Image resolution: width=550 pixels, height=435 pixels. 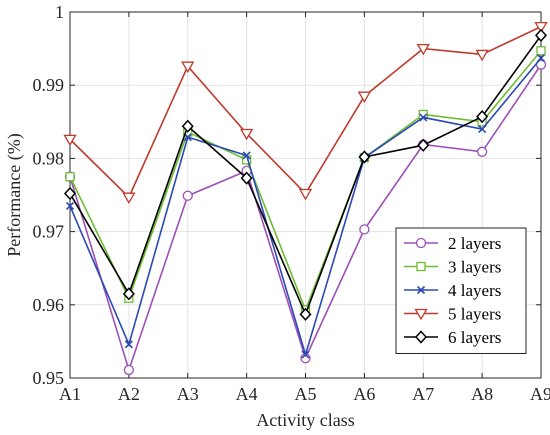 I want to click on legend-item: 2 layers, so click(x=452, y=243).